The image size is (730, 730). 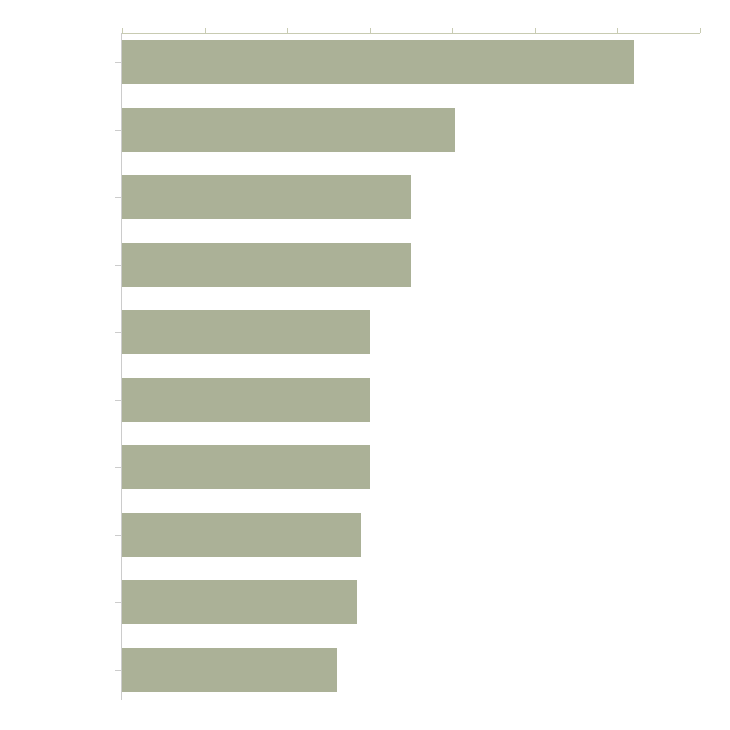 I want to click on x-axis-line, so click(x=410, y=33).